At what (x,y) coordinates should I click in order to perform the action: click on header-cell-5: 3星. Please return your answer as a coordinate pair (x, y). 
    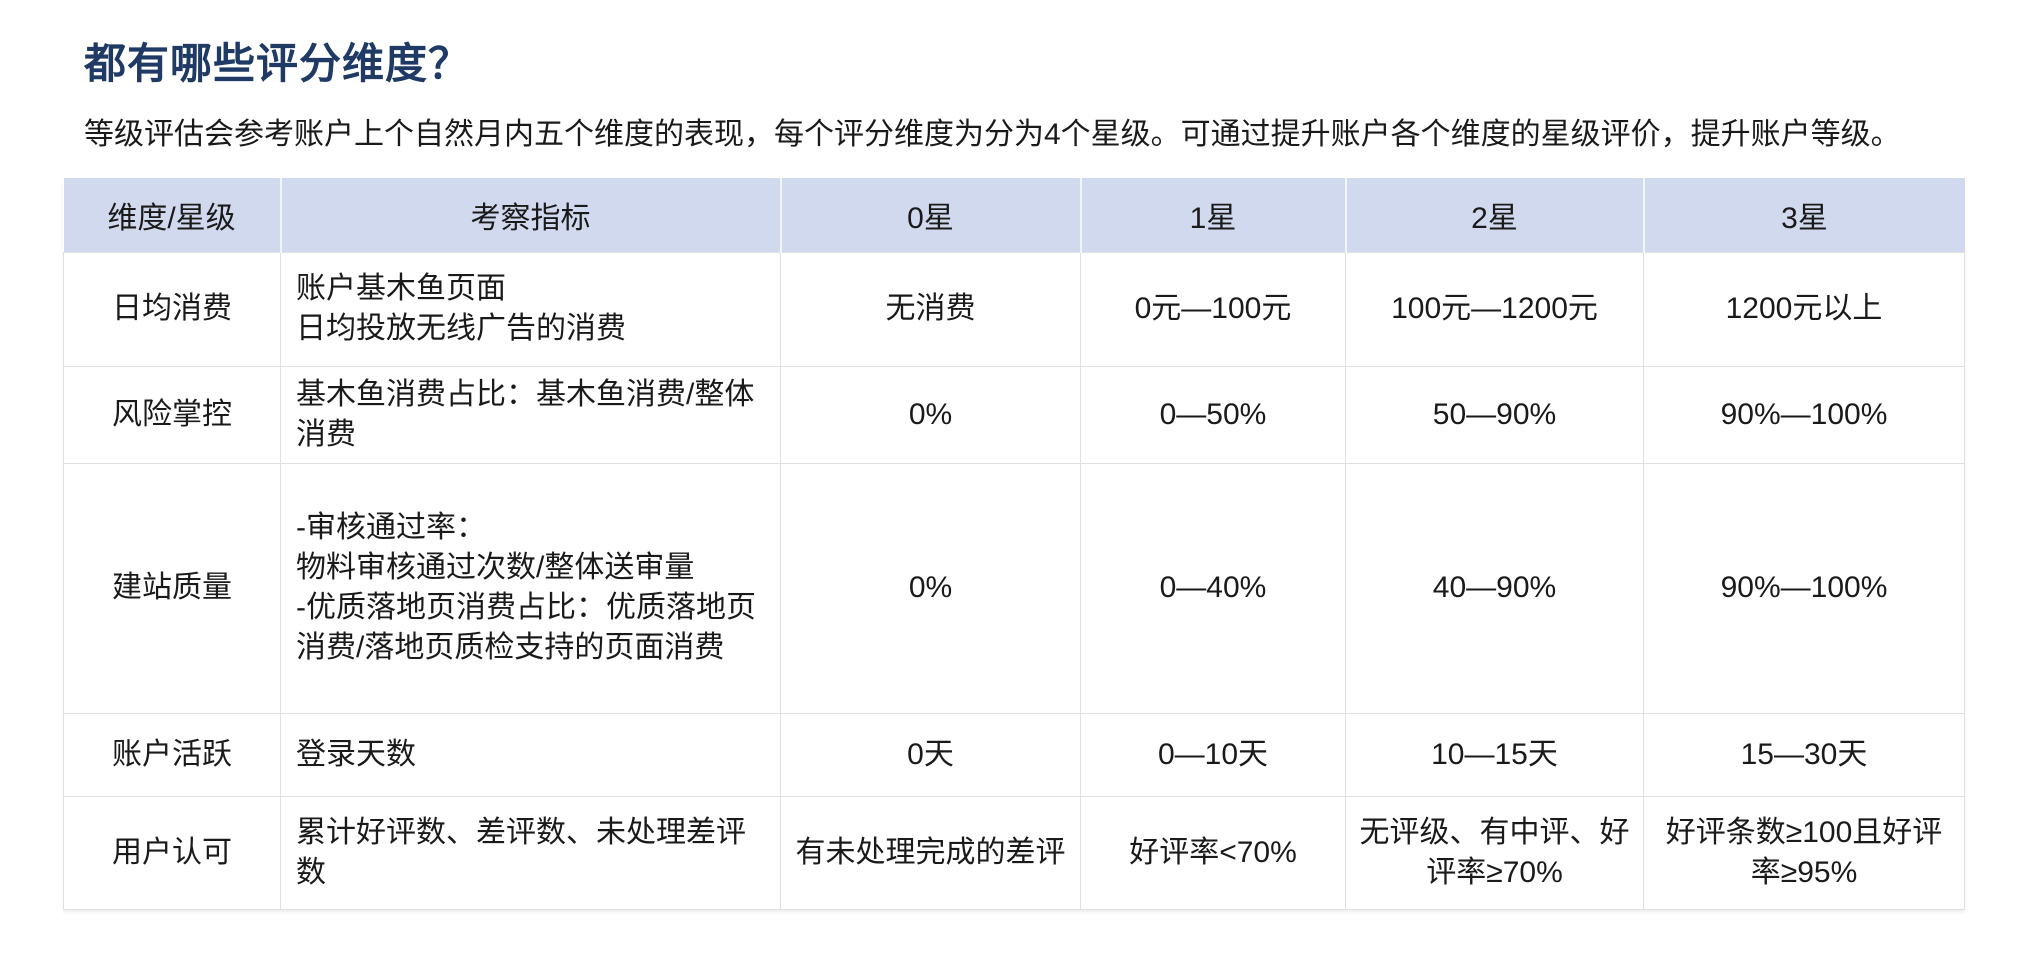
    Looking at the image, I should click on (1803, 215).